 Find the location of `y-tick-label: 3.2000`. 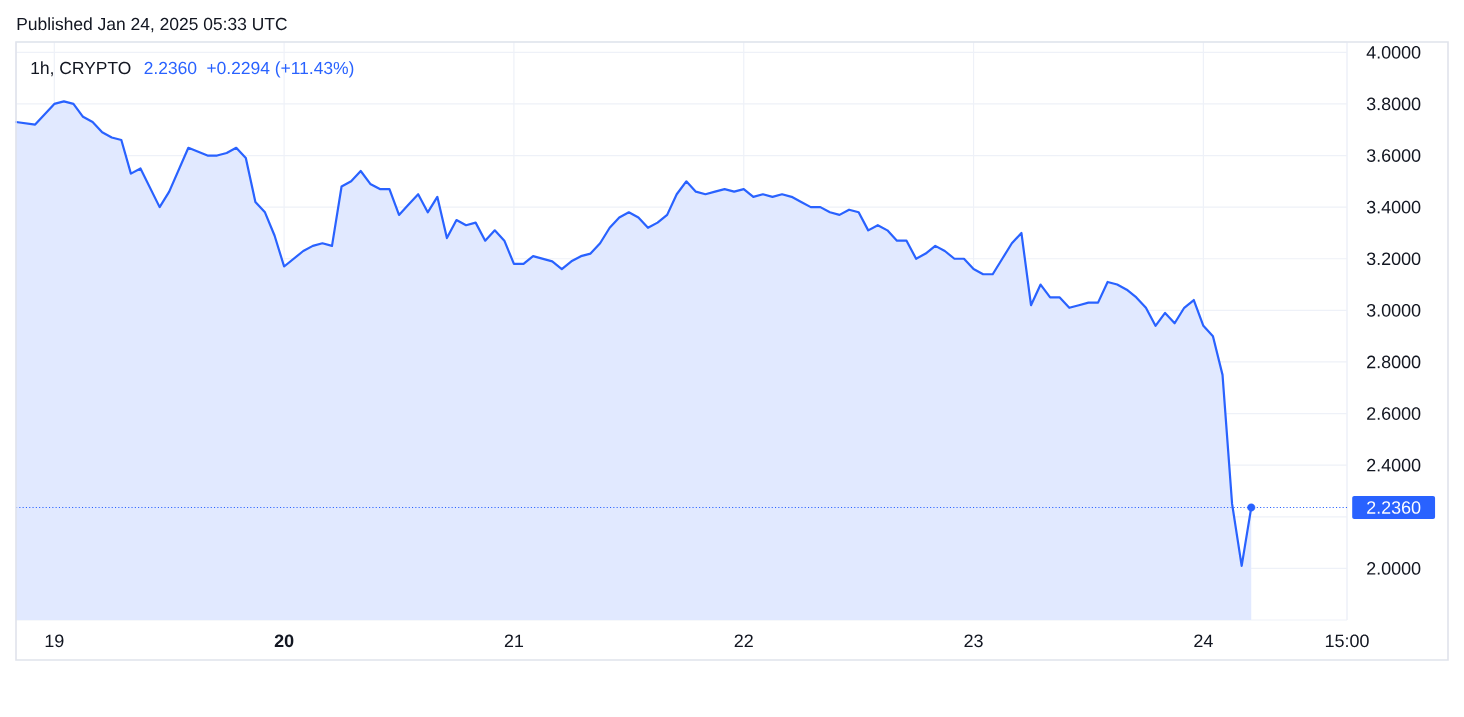

y-tick-label: 3.2000 is located at coordinates (1393, 259).